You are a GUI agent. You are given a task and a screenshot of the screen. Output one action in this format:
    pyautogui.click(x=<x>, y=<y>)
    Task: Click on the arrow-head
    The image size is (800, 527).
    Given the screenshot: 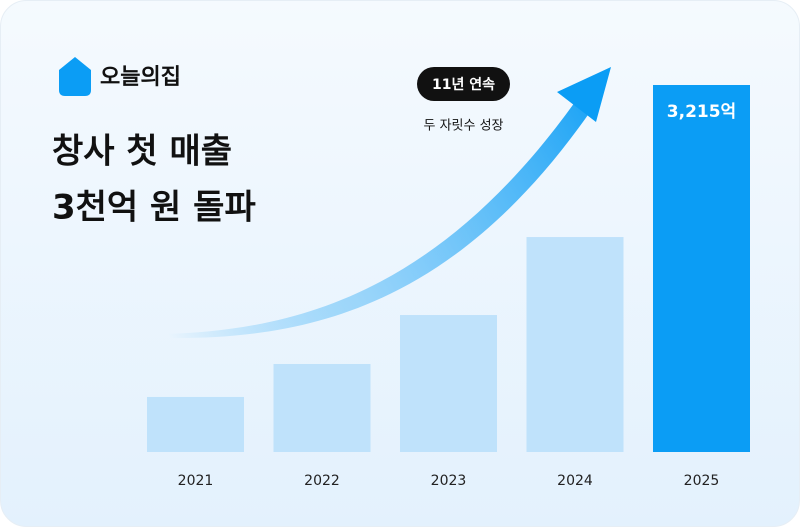 What is the action you would take?
    pyautogui.click(x=584, y=94)
    